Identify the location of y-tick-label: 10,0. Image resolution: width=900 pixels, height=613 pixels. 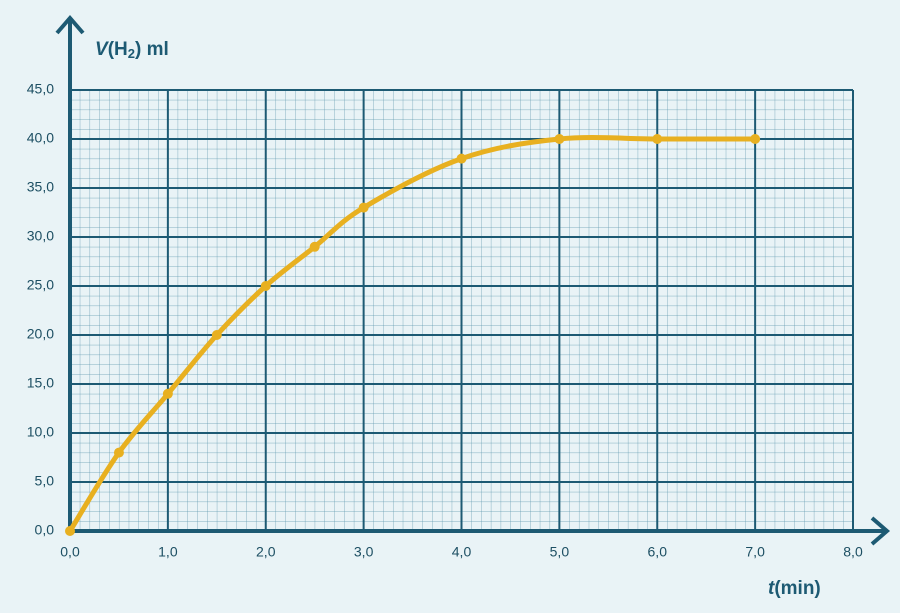
(40, 432).